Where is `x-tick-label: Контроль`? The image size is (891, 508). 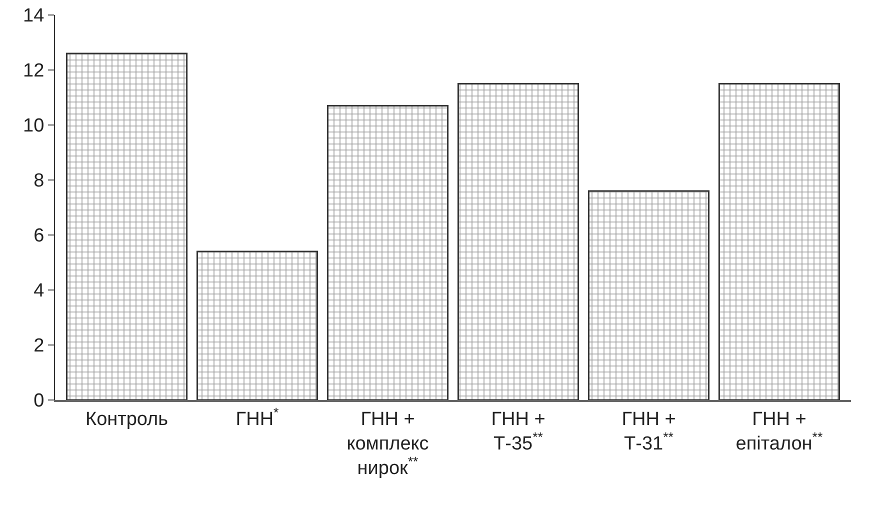 x-tick-label: Контроль is located at coordinates (127, 419).